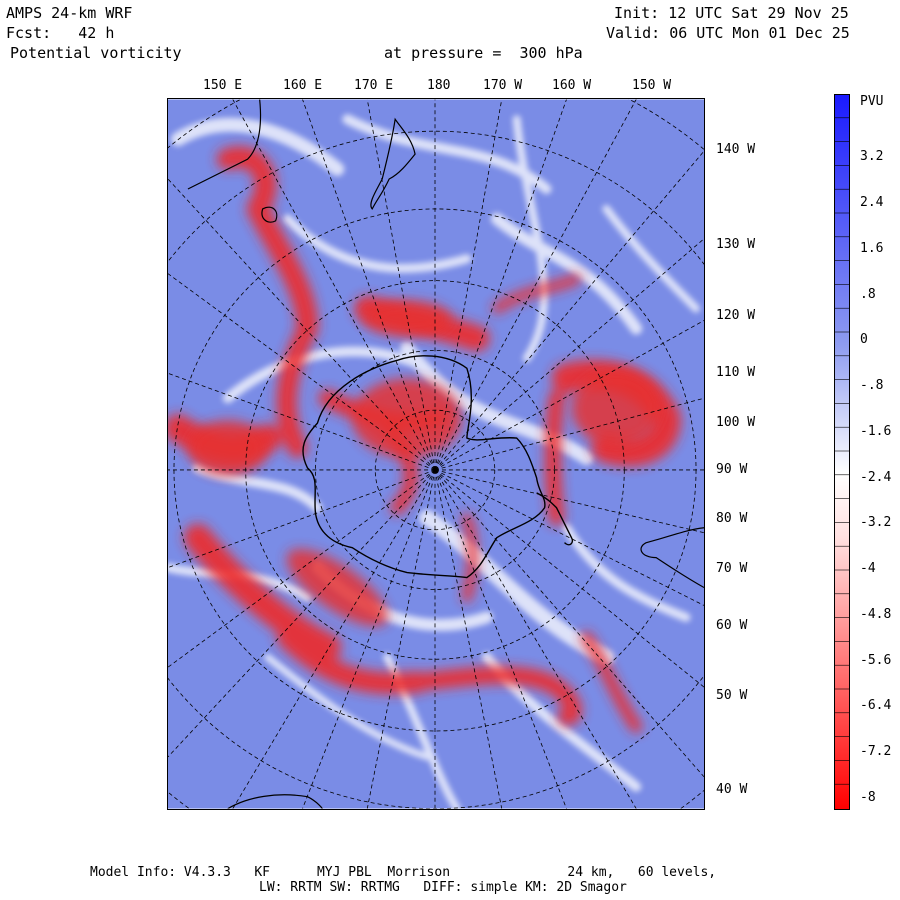 The image size is (900, 900). Describe the element at coordinates (393, 163) in the screenshot. I see `new-zealand-coastline` at that location.